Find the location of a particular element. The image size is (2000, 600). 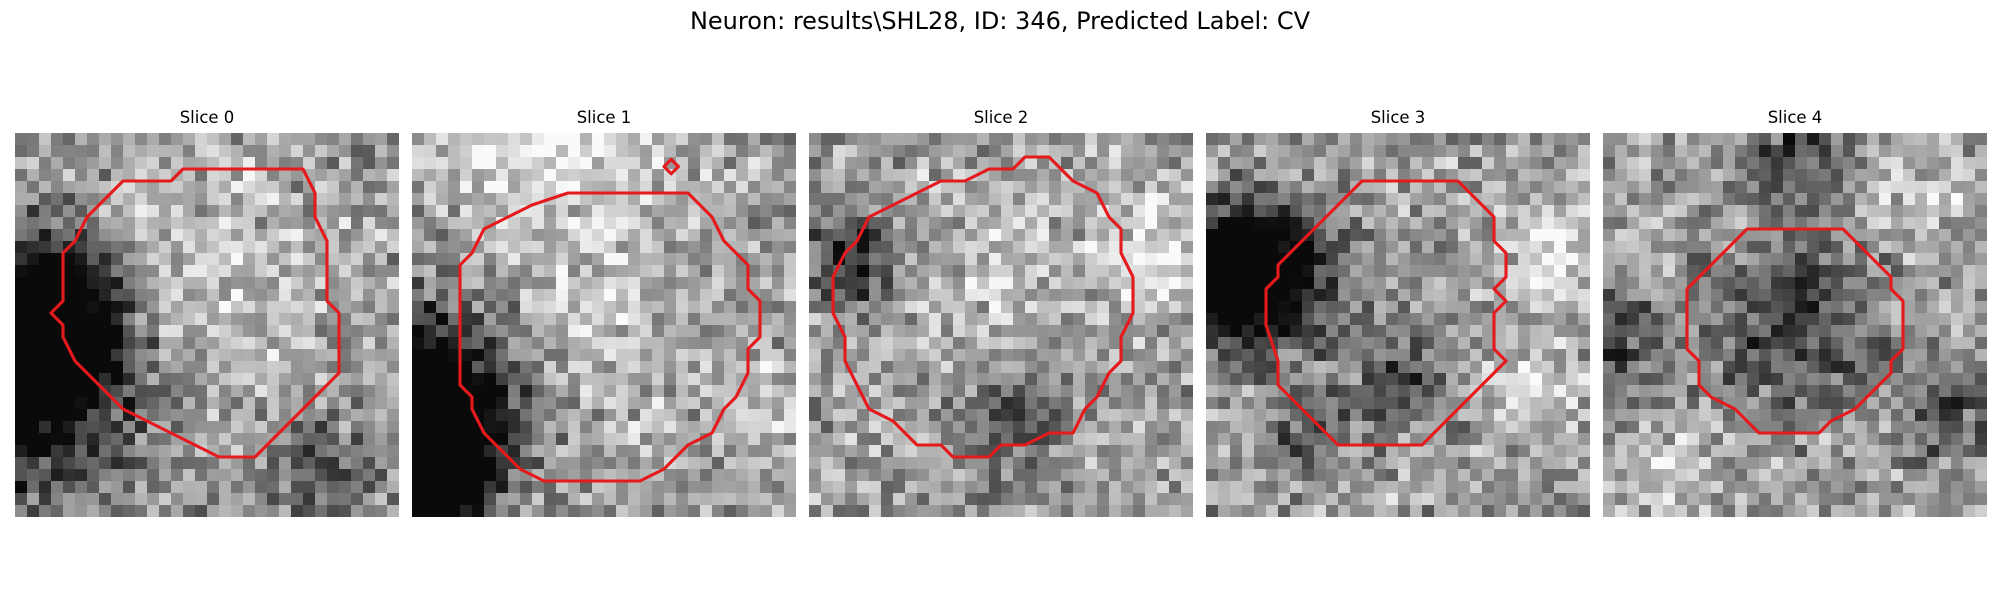

slice-title: Slice 4 is located at coordinates (1795, 117).